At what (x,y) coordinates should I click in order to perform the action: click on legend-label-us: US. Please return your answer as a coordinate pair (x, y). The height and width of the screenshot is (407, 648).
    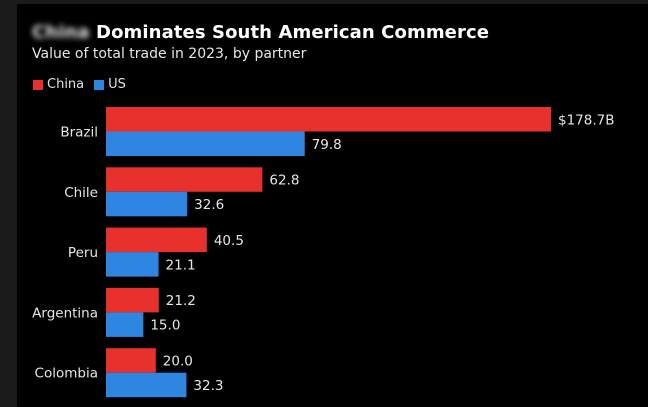
    Looking at the image, I should click on (117, 84).